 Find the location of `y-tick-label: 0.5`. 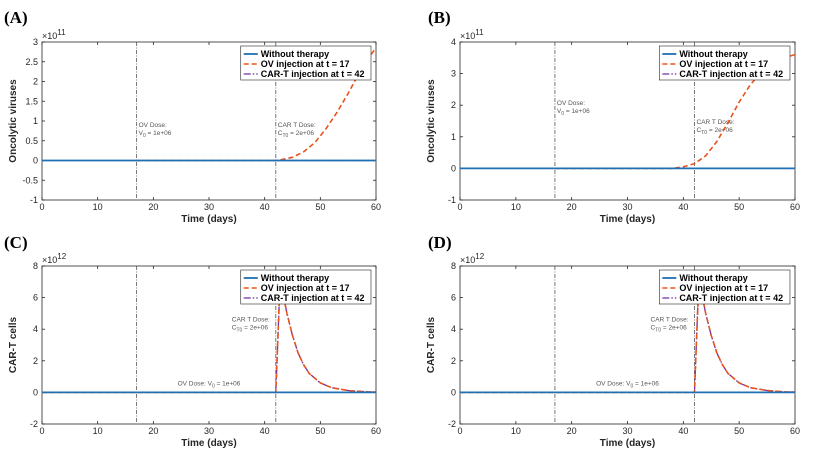

y-tick-label: 0.5 is located at coordinates (31, 141).